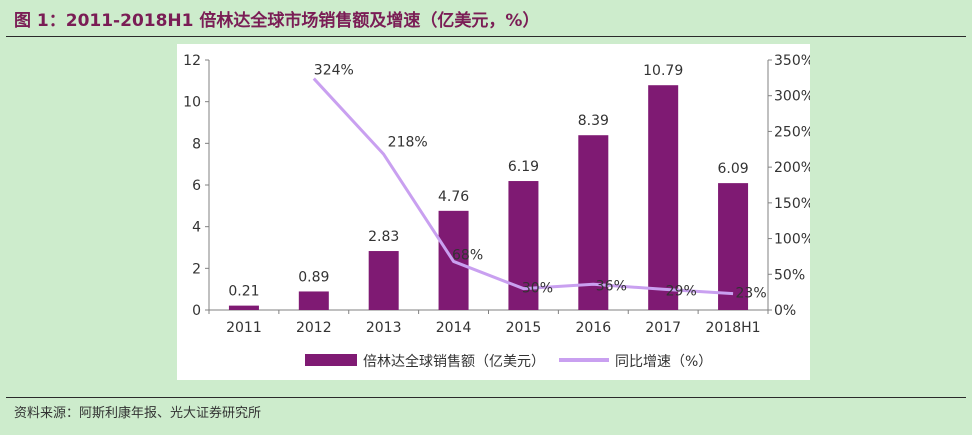 The image size is (972, 435). What do you see at coordinates (524, 328) in the screenshot?
I see `x-tick-label: 2015` at bounding box center [524, 328].